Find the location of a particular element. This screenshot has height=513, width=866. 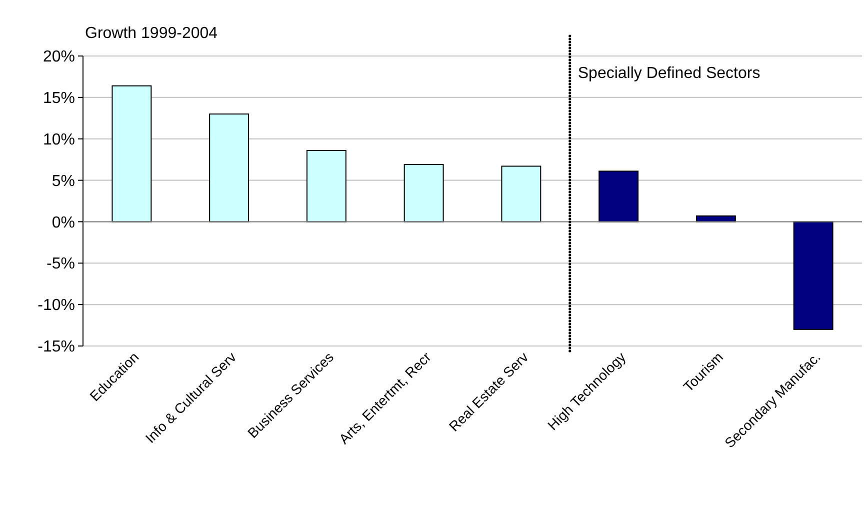

y-tick-label: -10% is located at coordinates (56, 305).